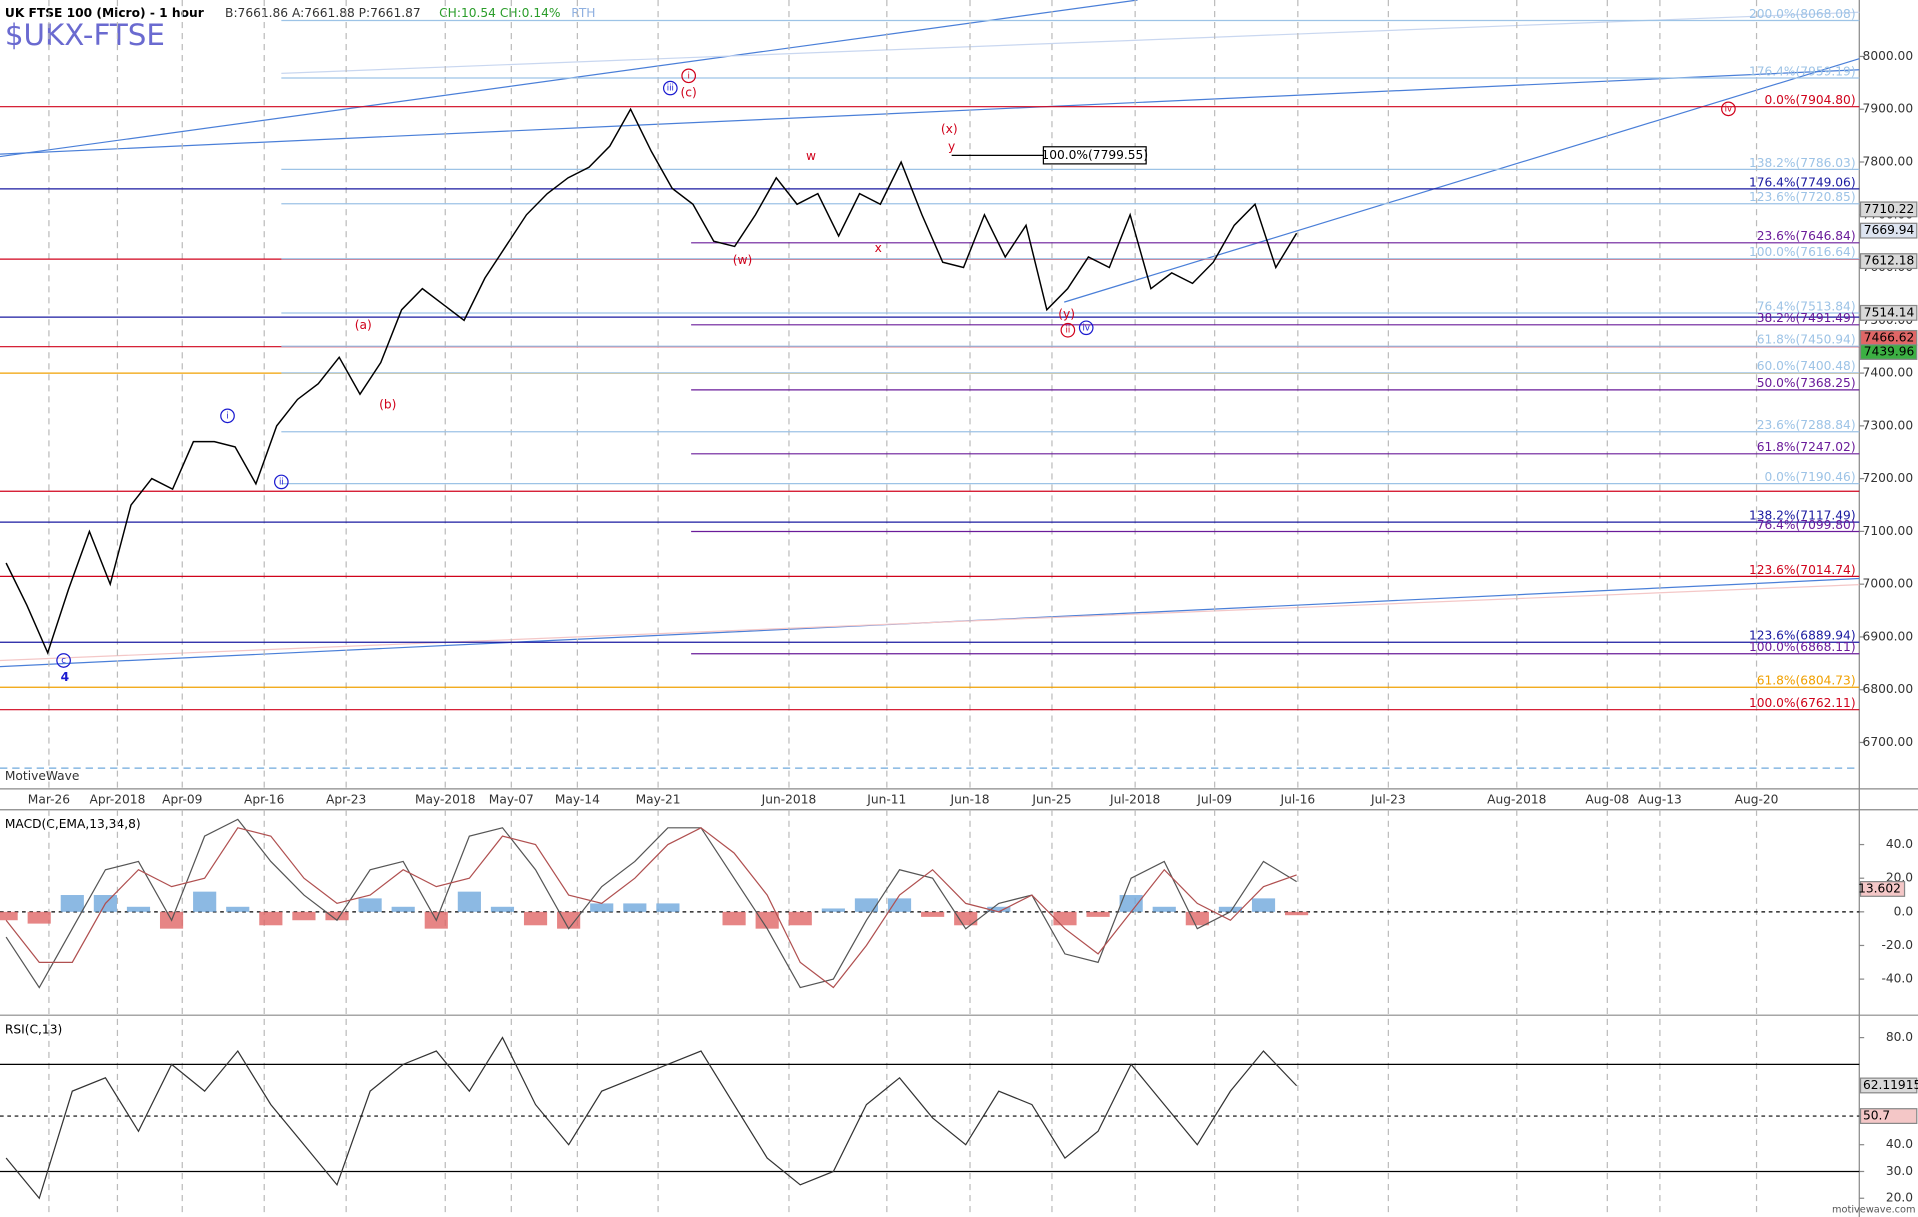 This screenshot has height=1217, width=1918. I want to click on y-tick-label: 7400.00, so click(1888, 373).